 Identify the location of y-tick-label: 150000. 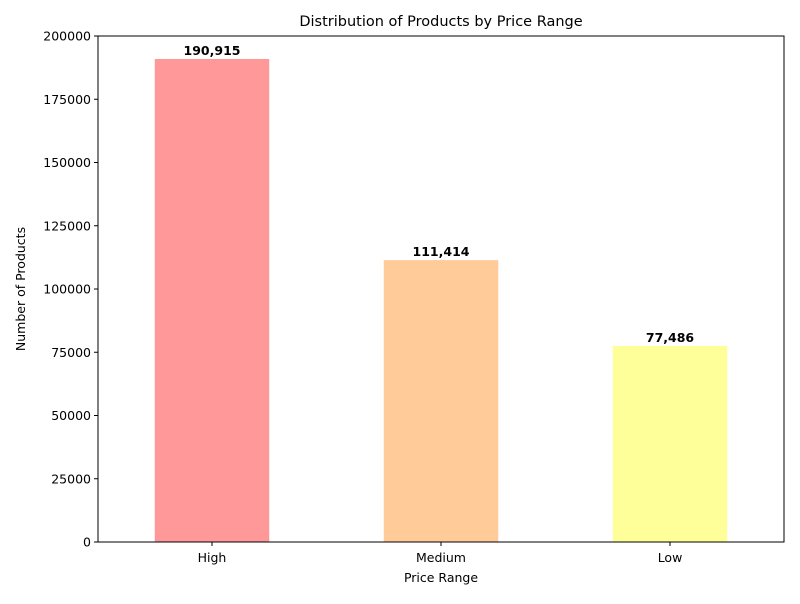
(67, 162).